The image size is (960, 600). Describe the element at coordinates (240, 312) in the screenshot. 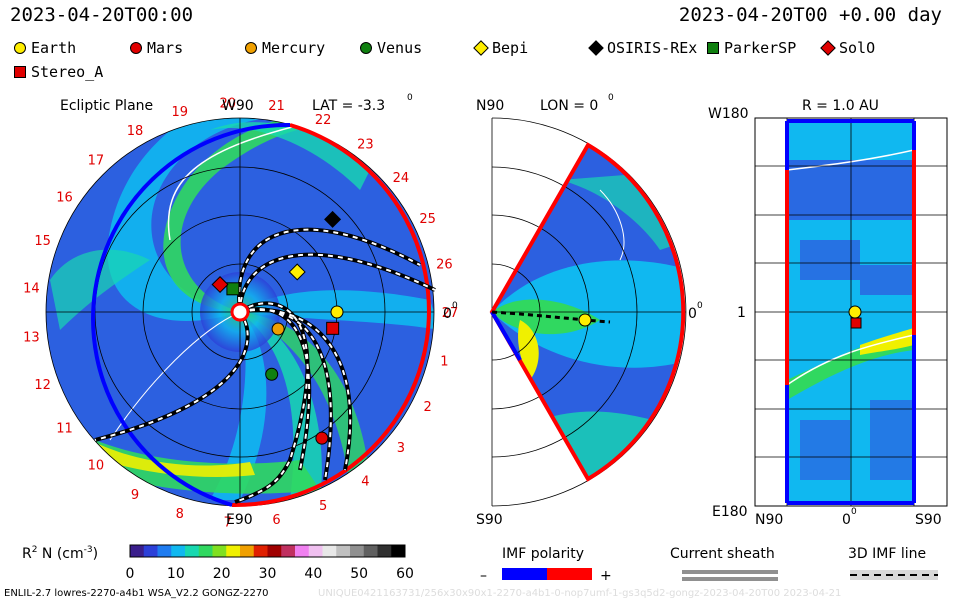

I see `sun-marker` at that location.